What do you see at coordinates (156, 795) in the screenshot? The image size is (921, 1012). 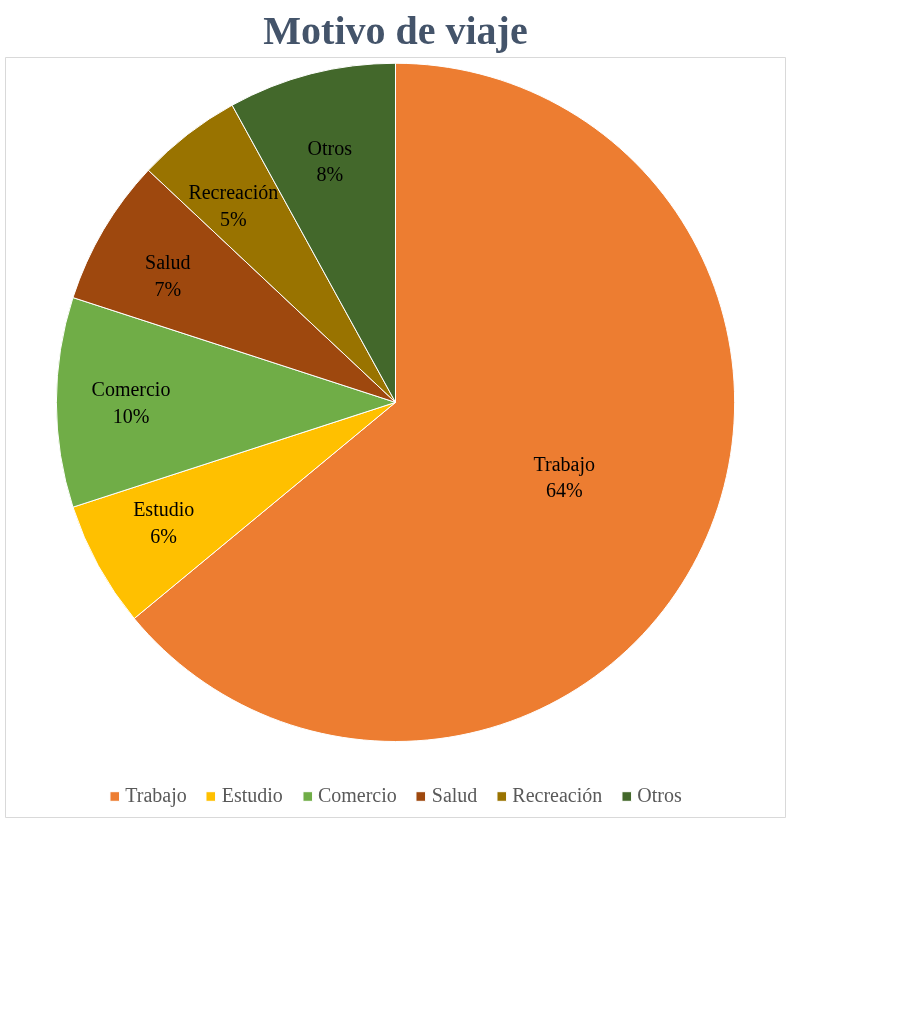 I see `legend-label: Trabajo` at bounding box center [156, 795].